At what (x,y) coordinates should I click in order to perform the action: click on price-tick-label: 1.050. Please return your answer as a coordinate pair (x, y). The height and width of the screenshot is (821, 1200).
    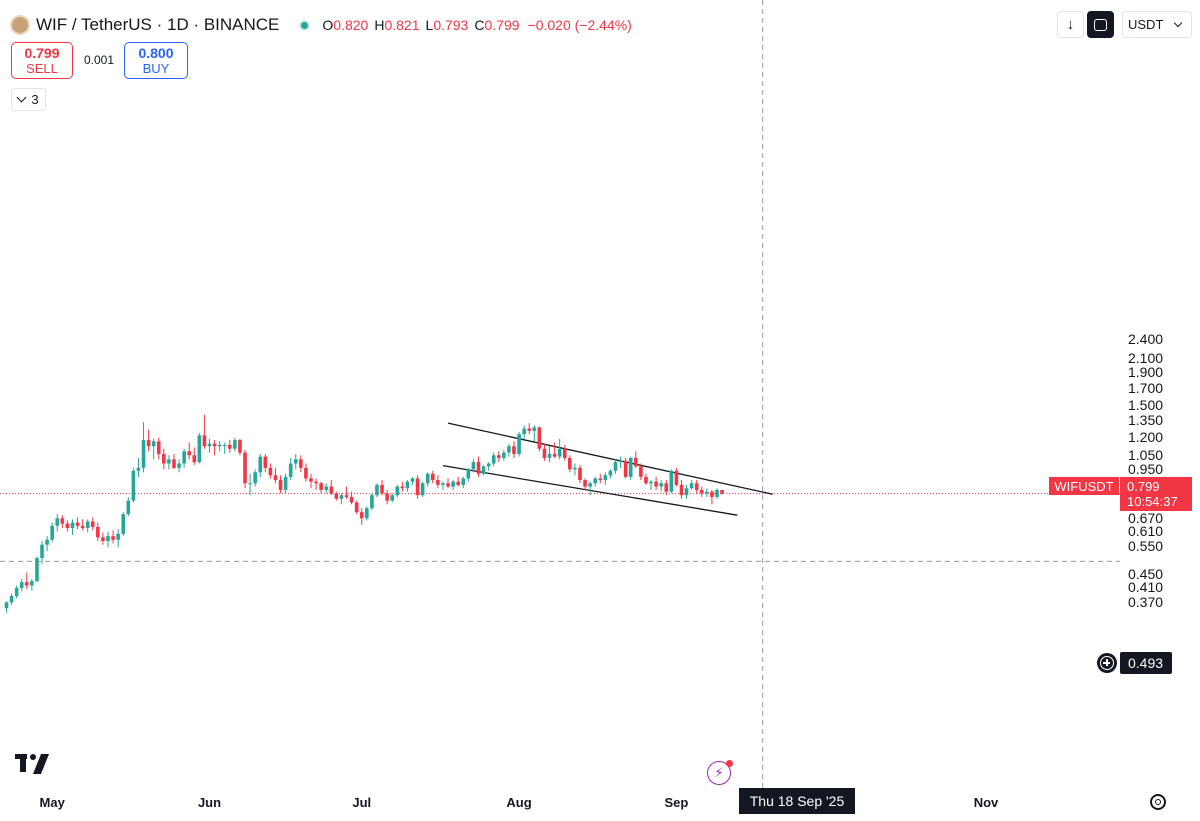
    Looking at the image, I should click on (1146, 455).